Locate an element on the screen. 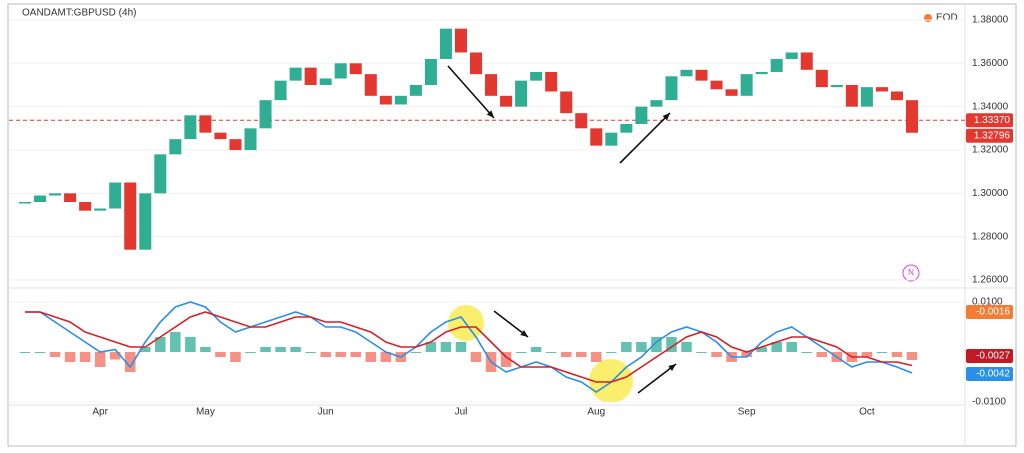  x-tick-label: Aug is located at coordinates (596, 412).